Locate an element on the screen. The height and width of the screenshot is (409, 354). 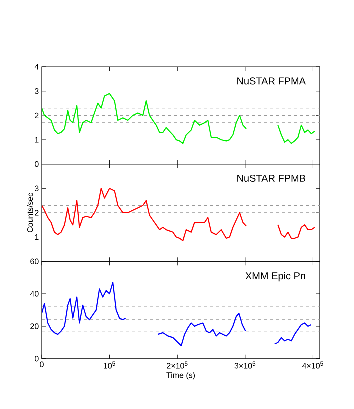
annotation: NuSTAR FPMA is located at coordinates (272, 81).